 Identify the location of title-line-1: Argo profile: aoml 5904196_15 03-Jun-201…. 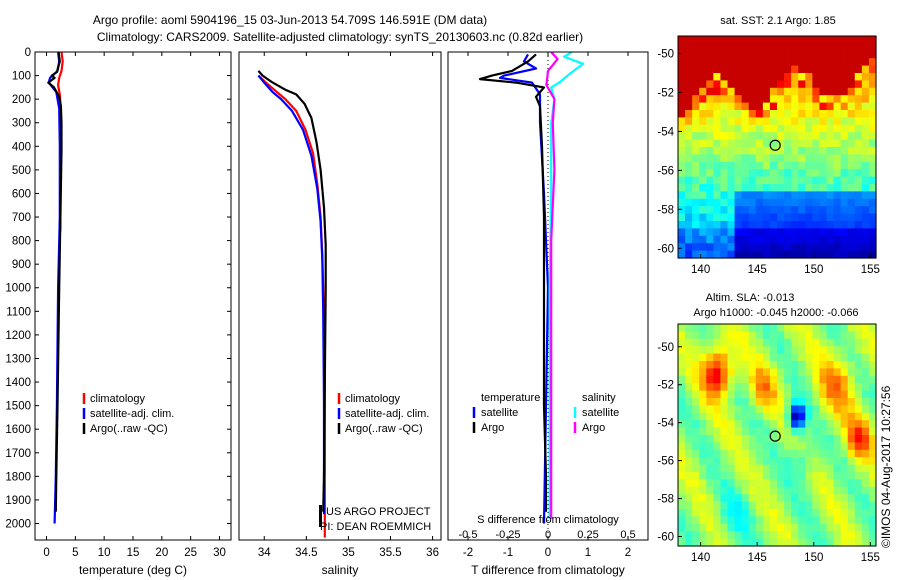
(290, 20).